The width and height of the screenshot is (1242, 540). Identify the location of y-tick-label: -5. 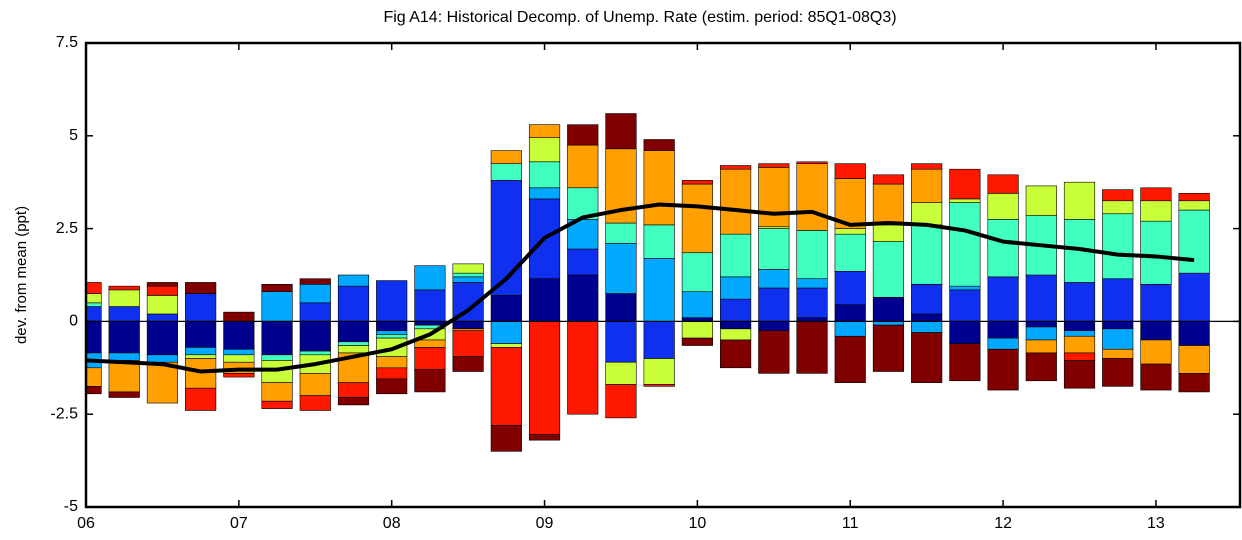
(71, 506).